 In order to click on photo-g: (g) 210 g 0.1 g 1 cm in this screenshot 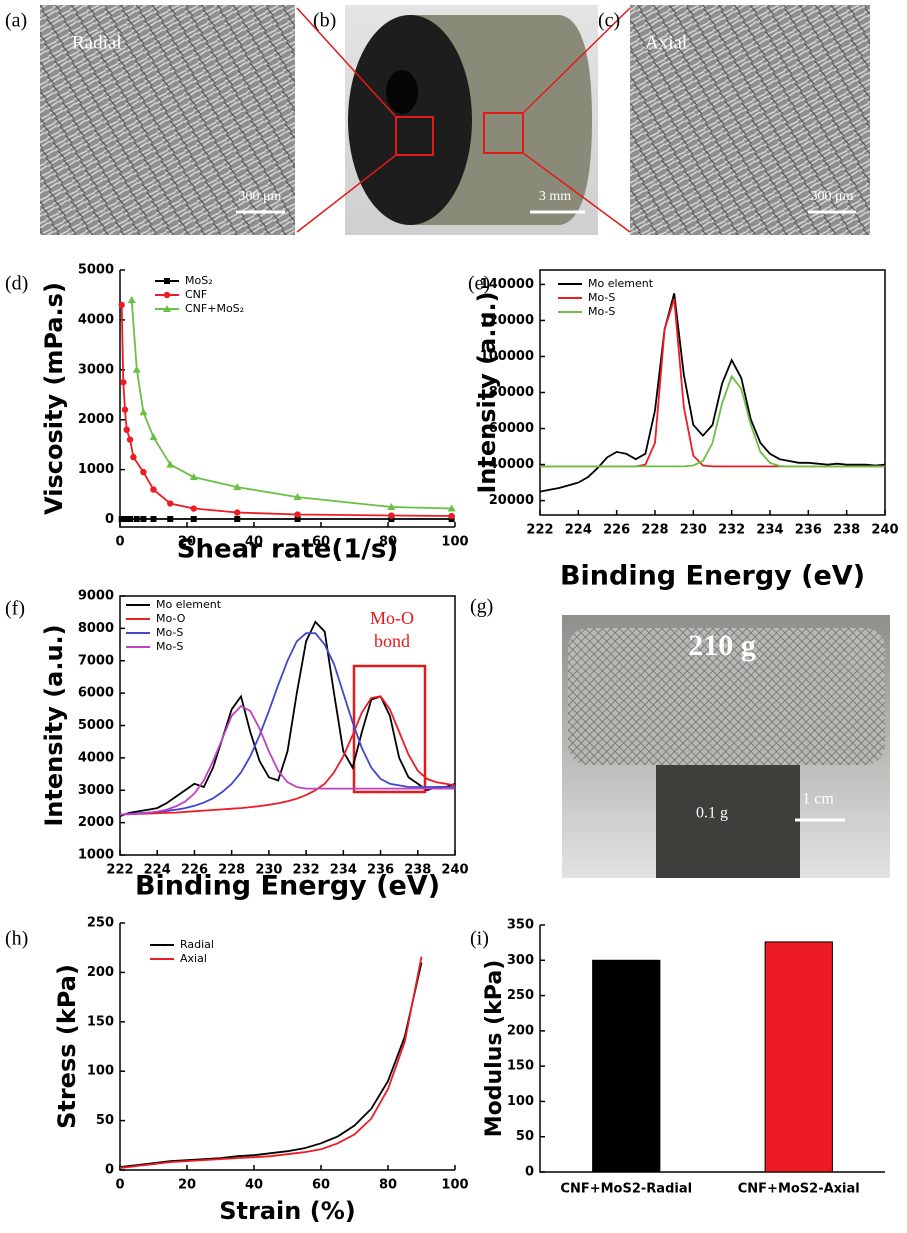, I will do `click(680, 737)`.